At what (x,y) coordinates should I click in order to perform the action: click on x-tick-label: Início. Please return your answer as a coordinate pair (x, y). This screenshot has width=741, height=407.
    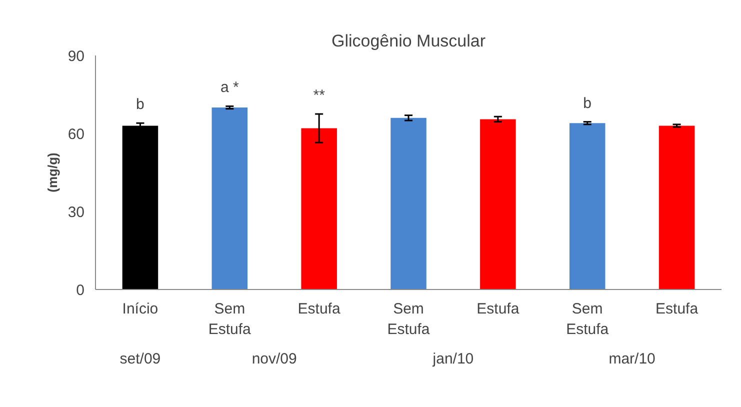
    Looking at the image, I should click on (140, 309).